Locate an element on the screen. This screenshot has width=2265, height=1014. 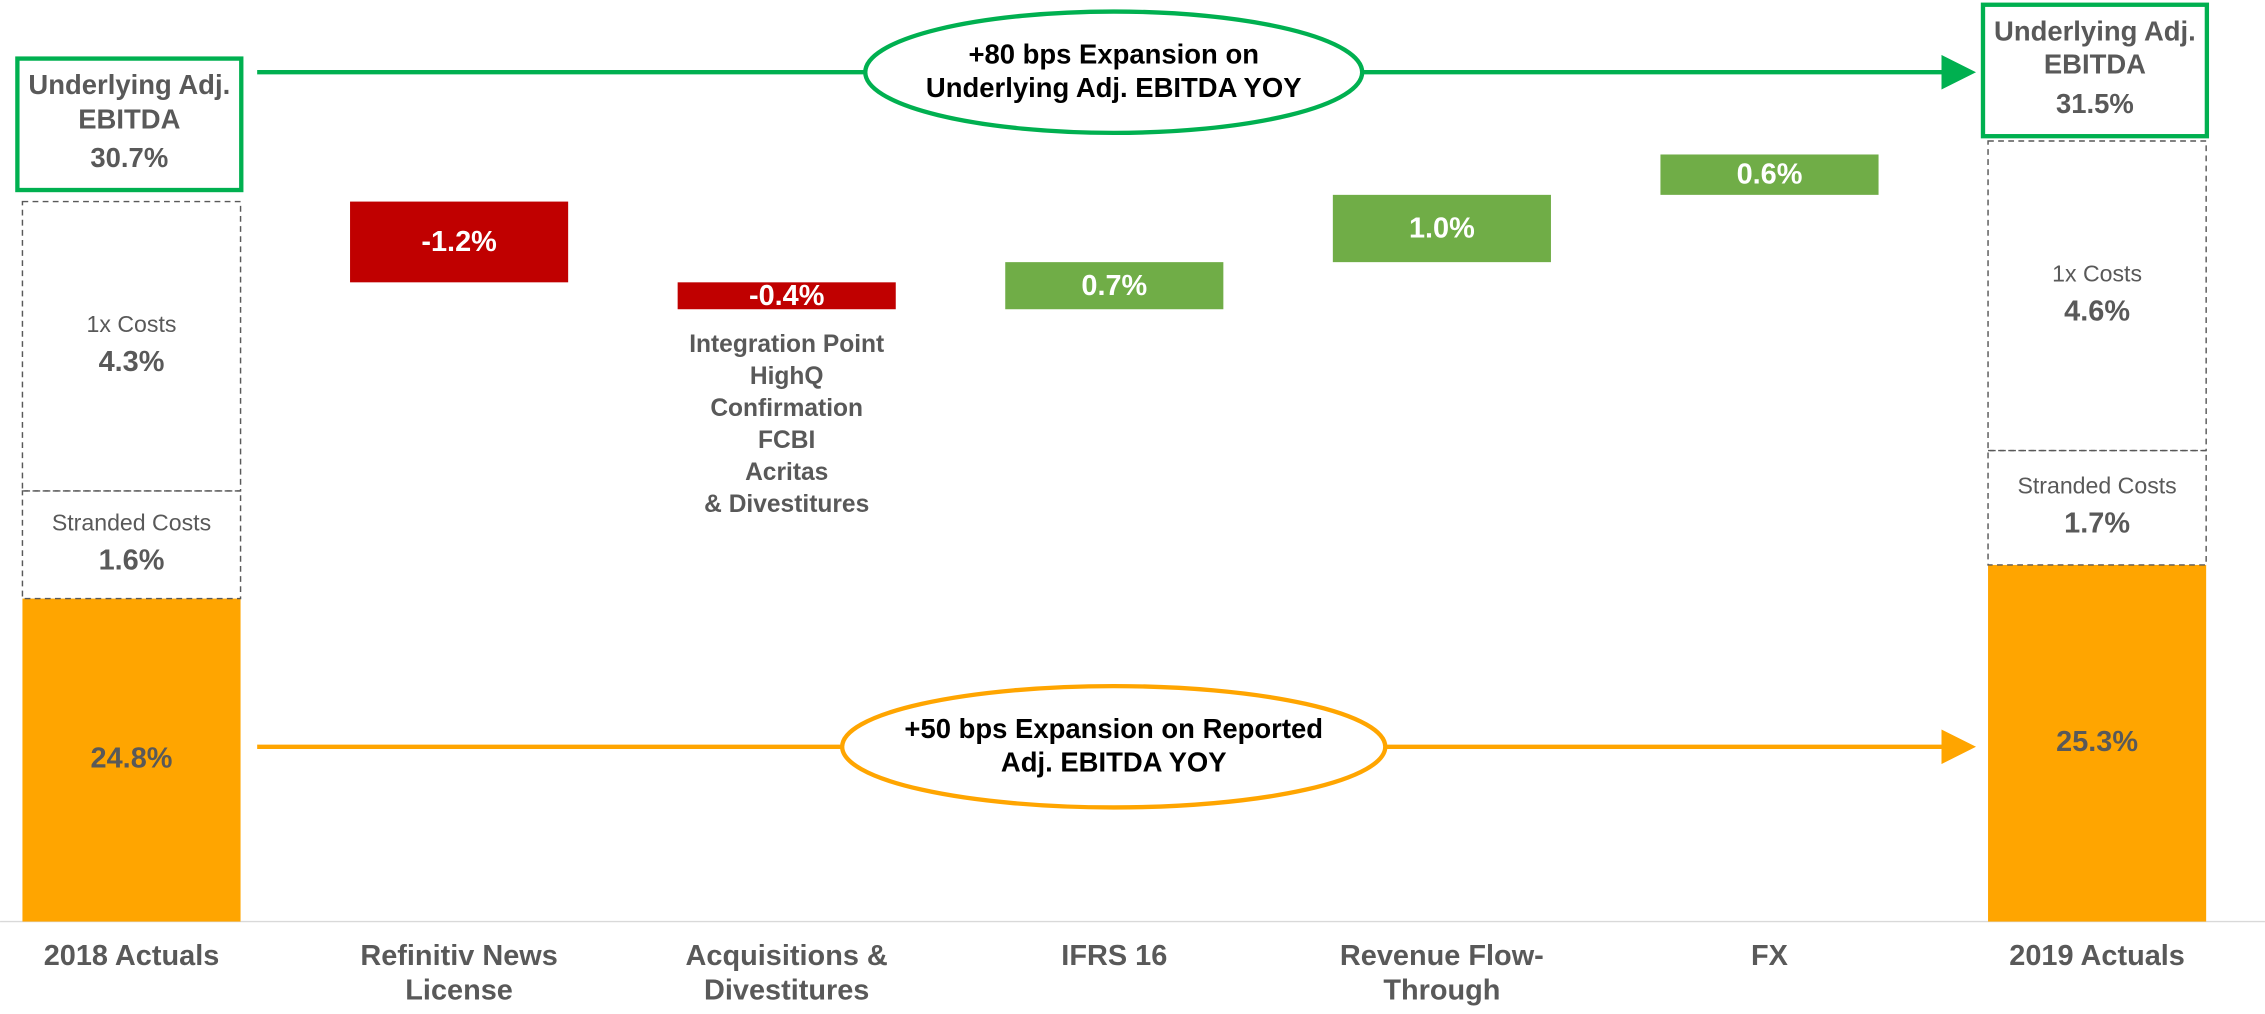
step-value-label: 0.6% is located at coordinates (1770, 175).